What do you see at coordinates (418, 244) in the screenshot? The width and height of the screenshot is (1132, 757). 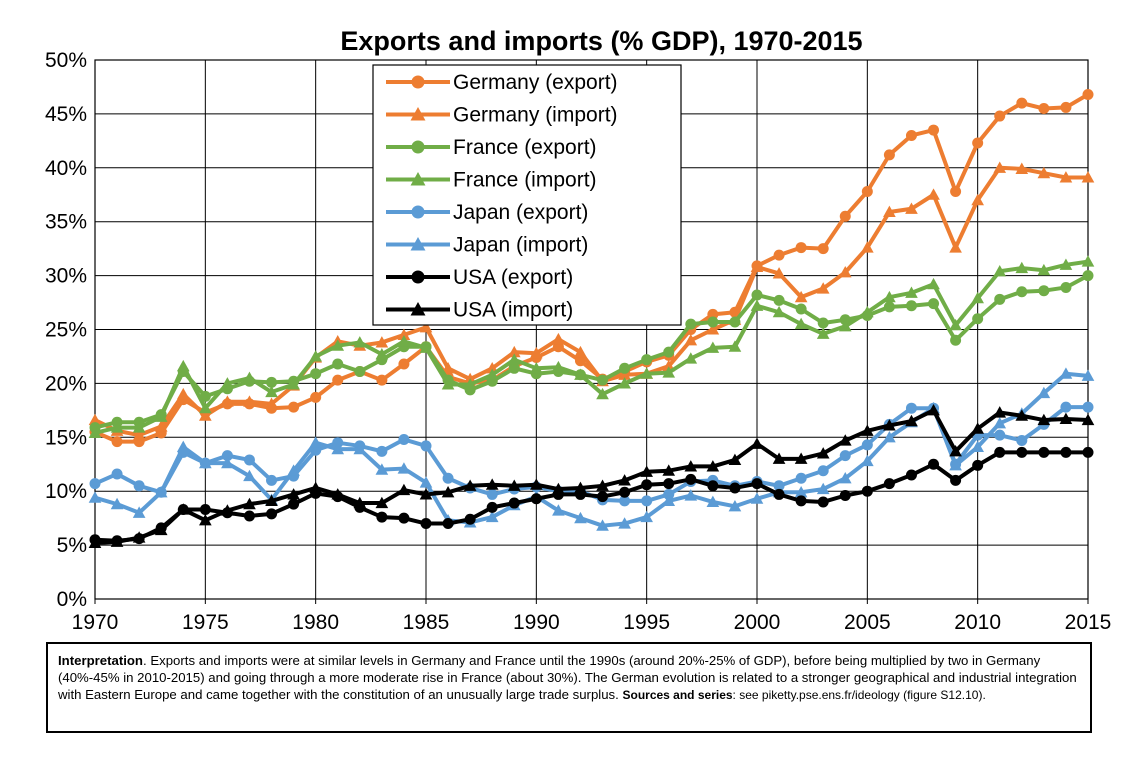 I see `legend-marker-japan-import` at bounding box center [418, 244].